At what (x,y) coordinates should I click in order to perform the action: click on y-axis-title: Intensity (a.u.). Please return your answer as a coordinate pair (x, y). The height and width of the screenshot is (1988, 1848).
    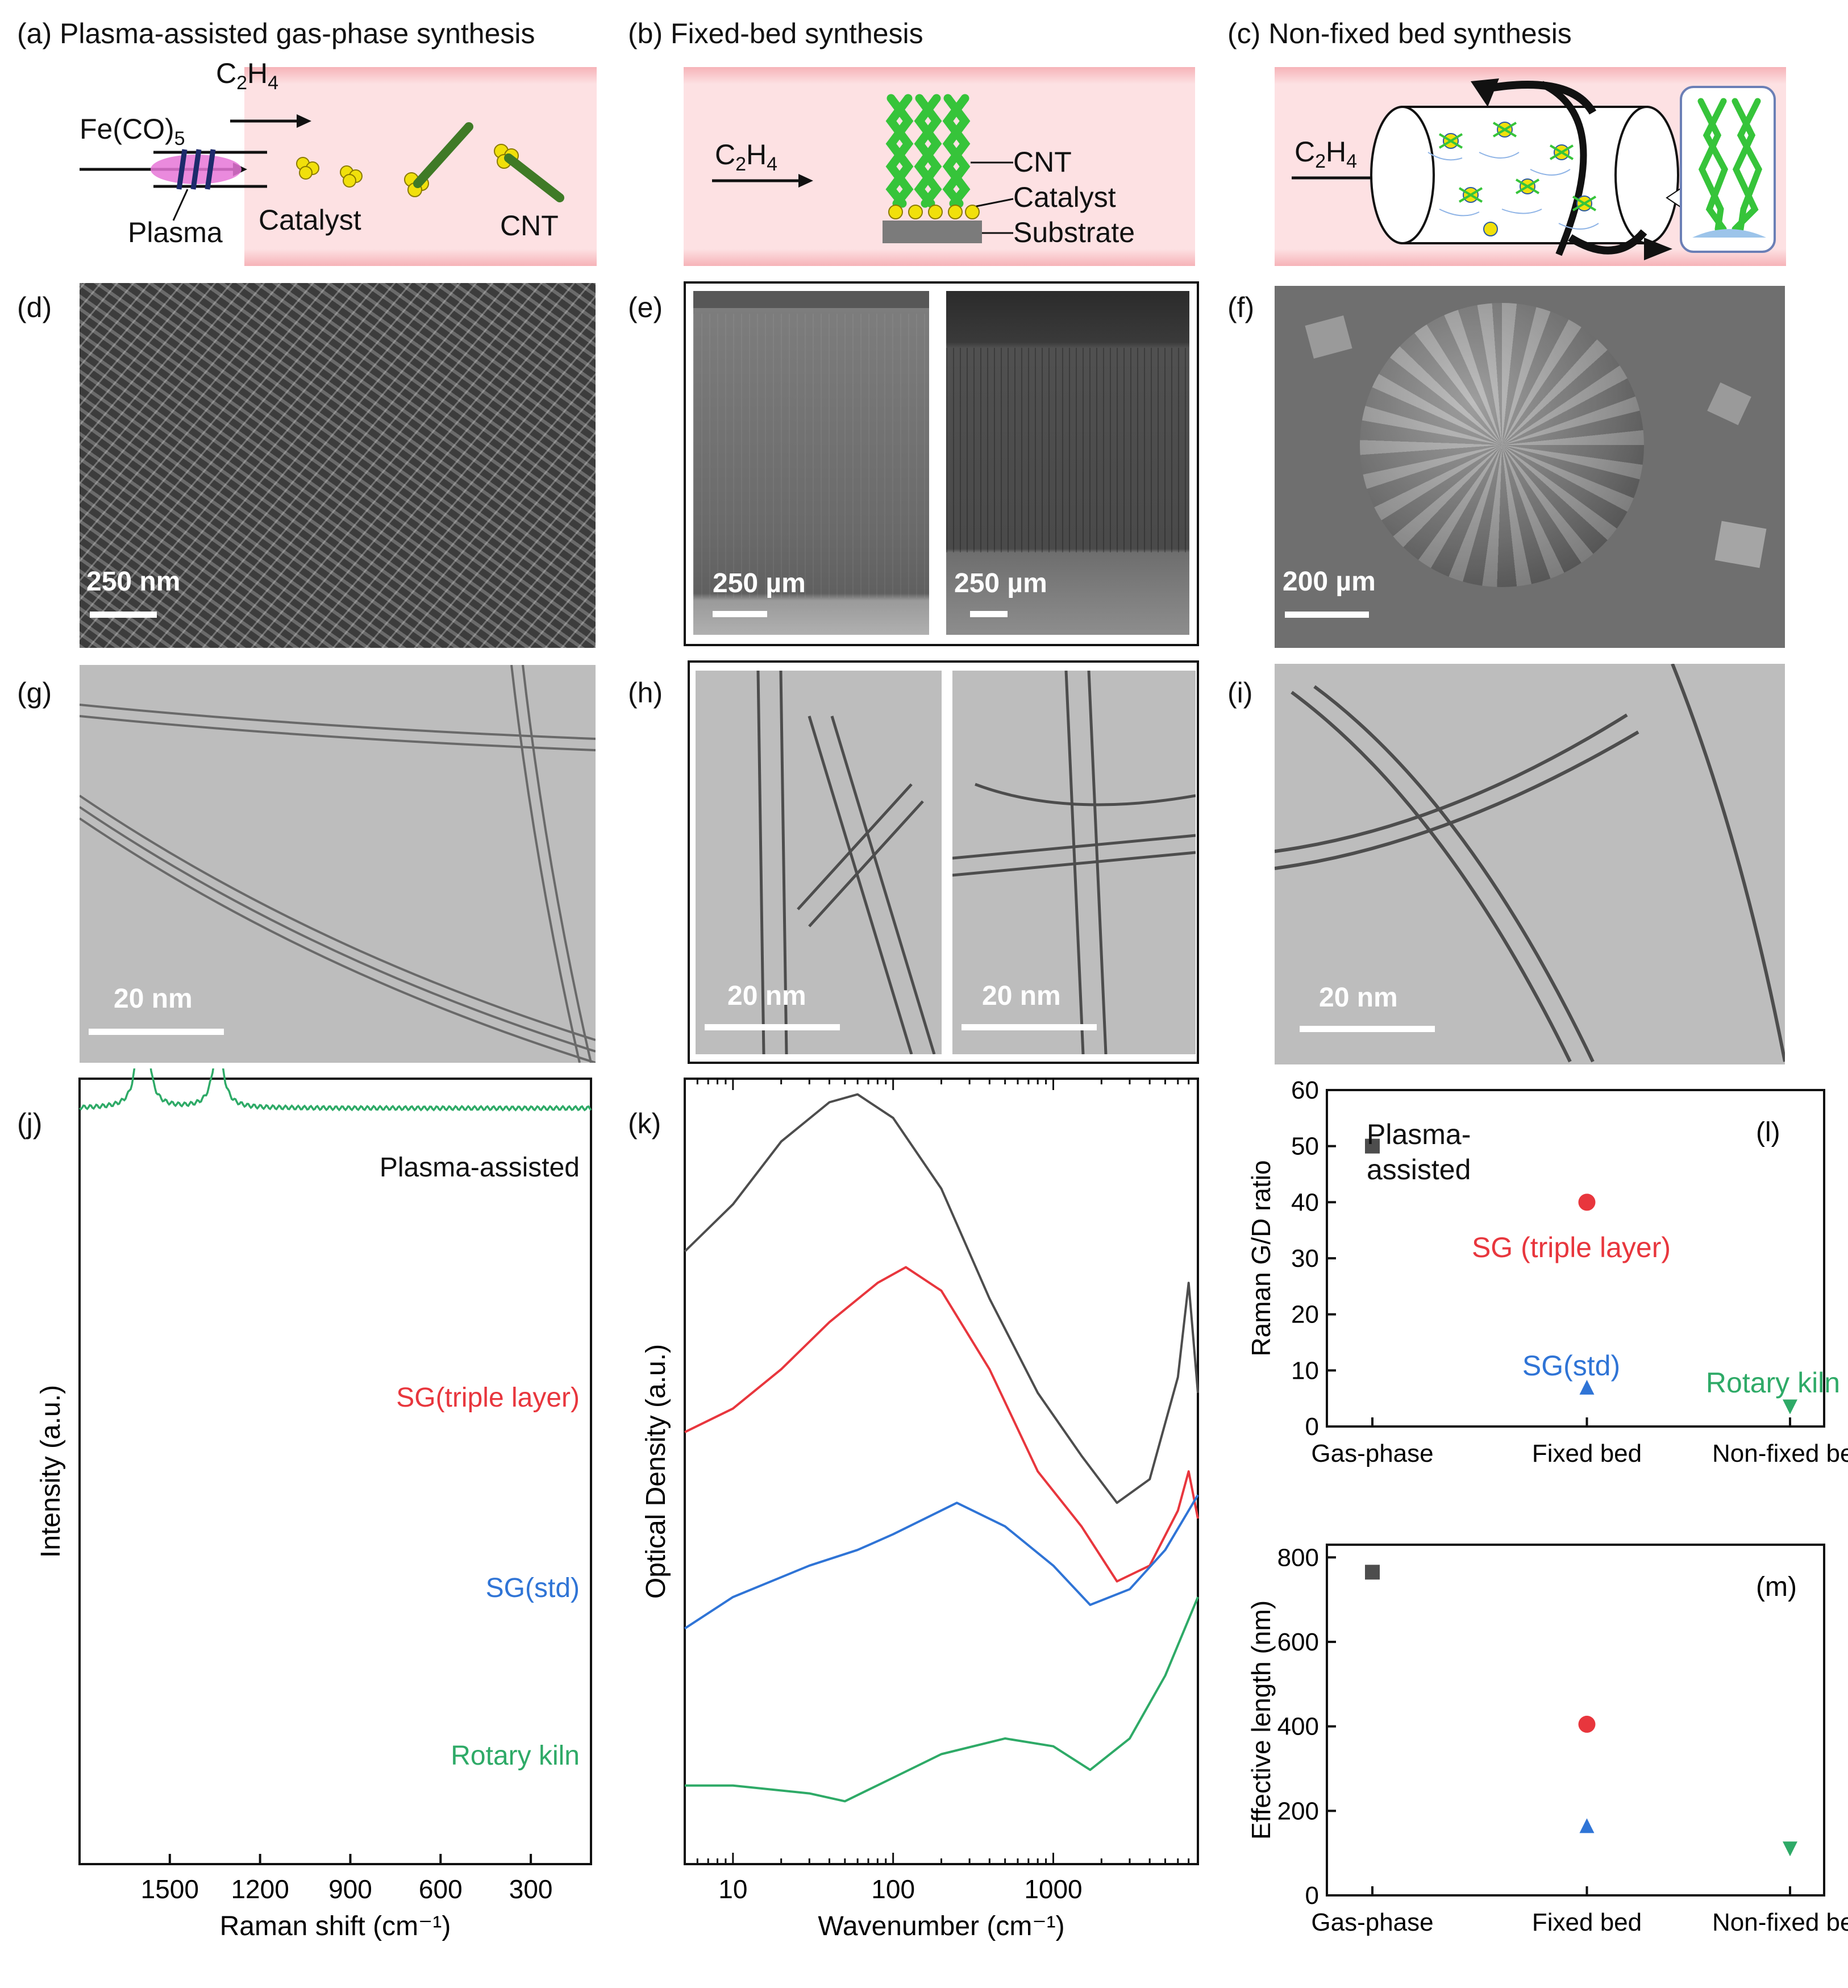
    Looking at the image, I should click on (51, 1472).